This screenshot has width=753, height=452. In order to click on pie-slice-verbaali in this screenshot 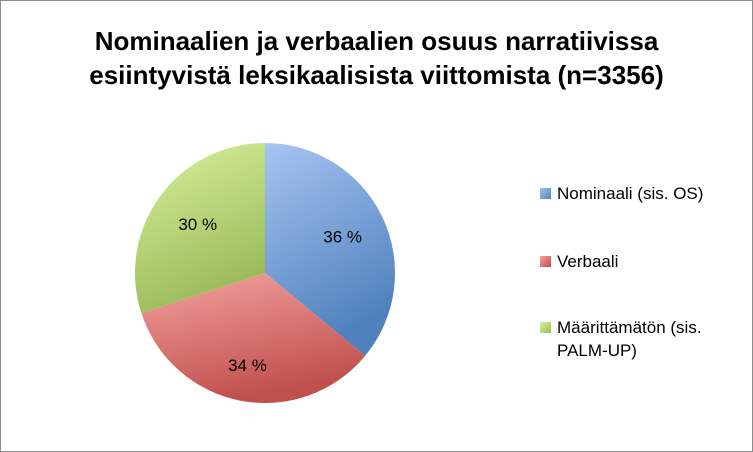, I will do `click(253, 338)`.